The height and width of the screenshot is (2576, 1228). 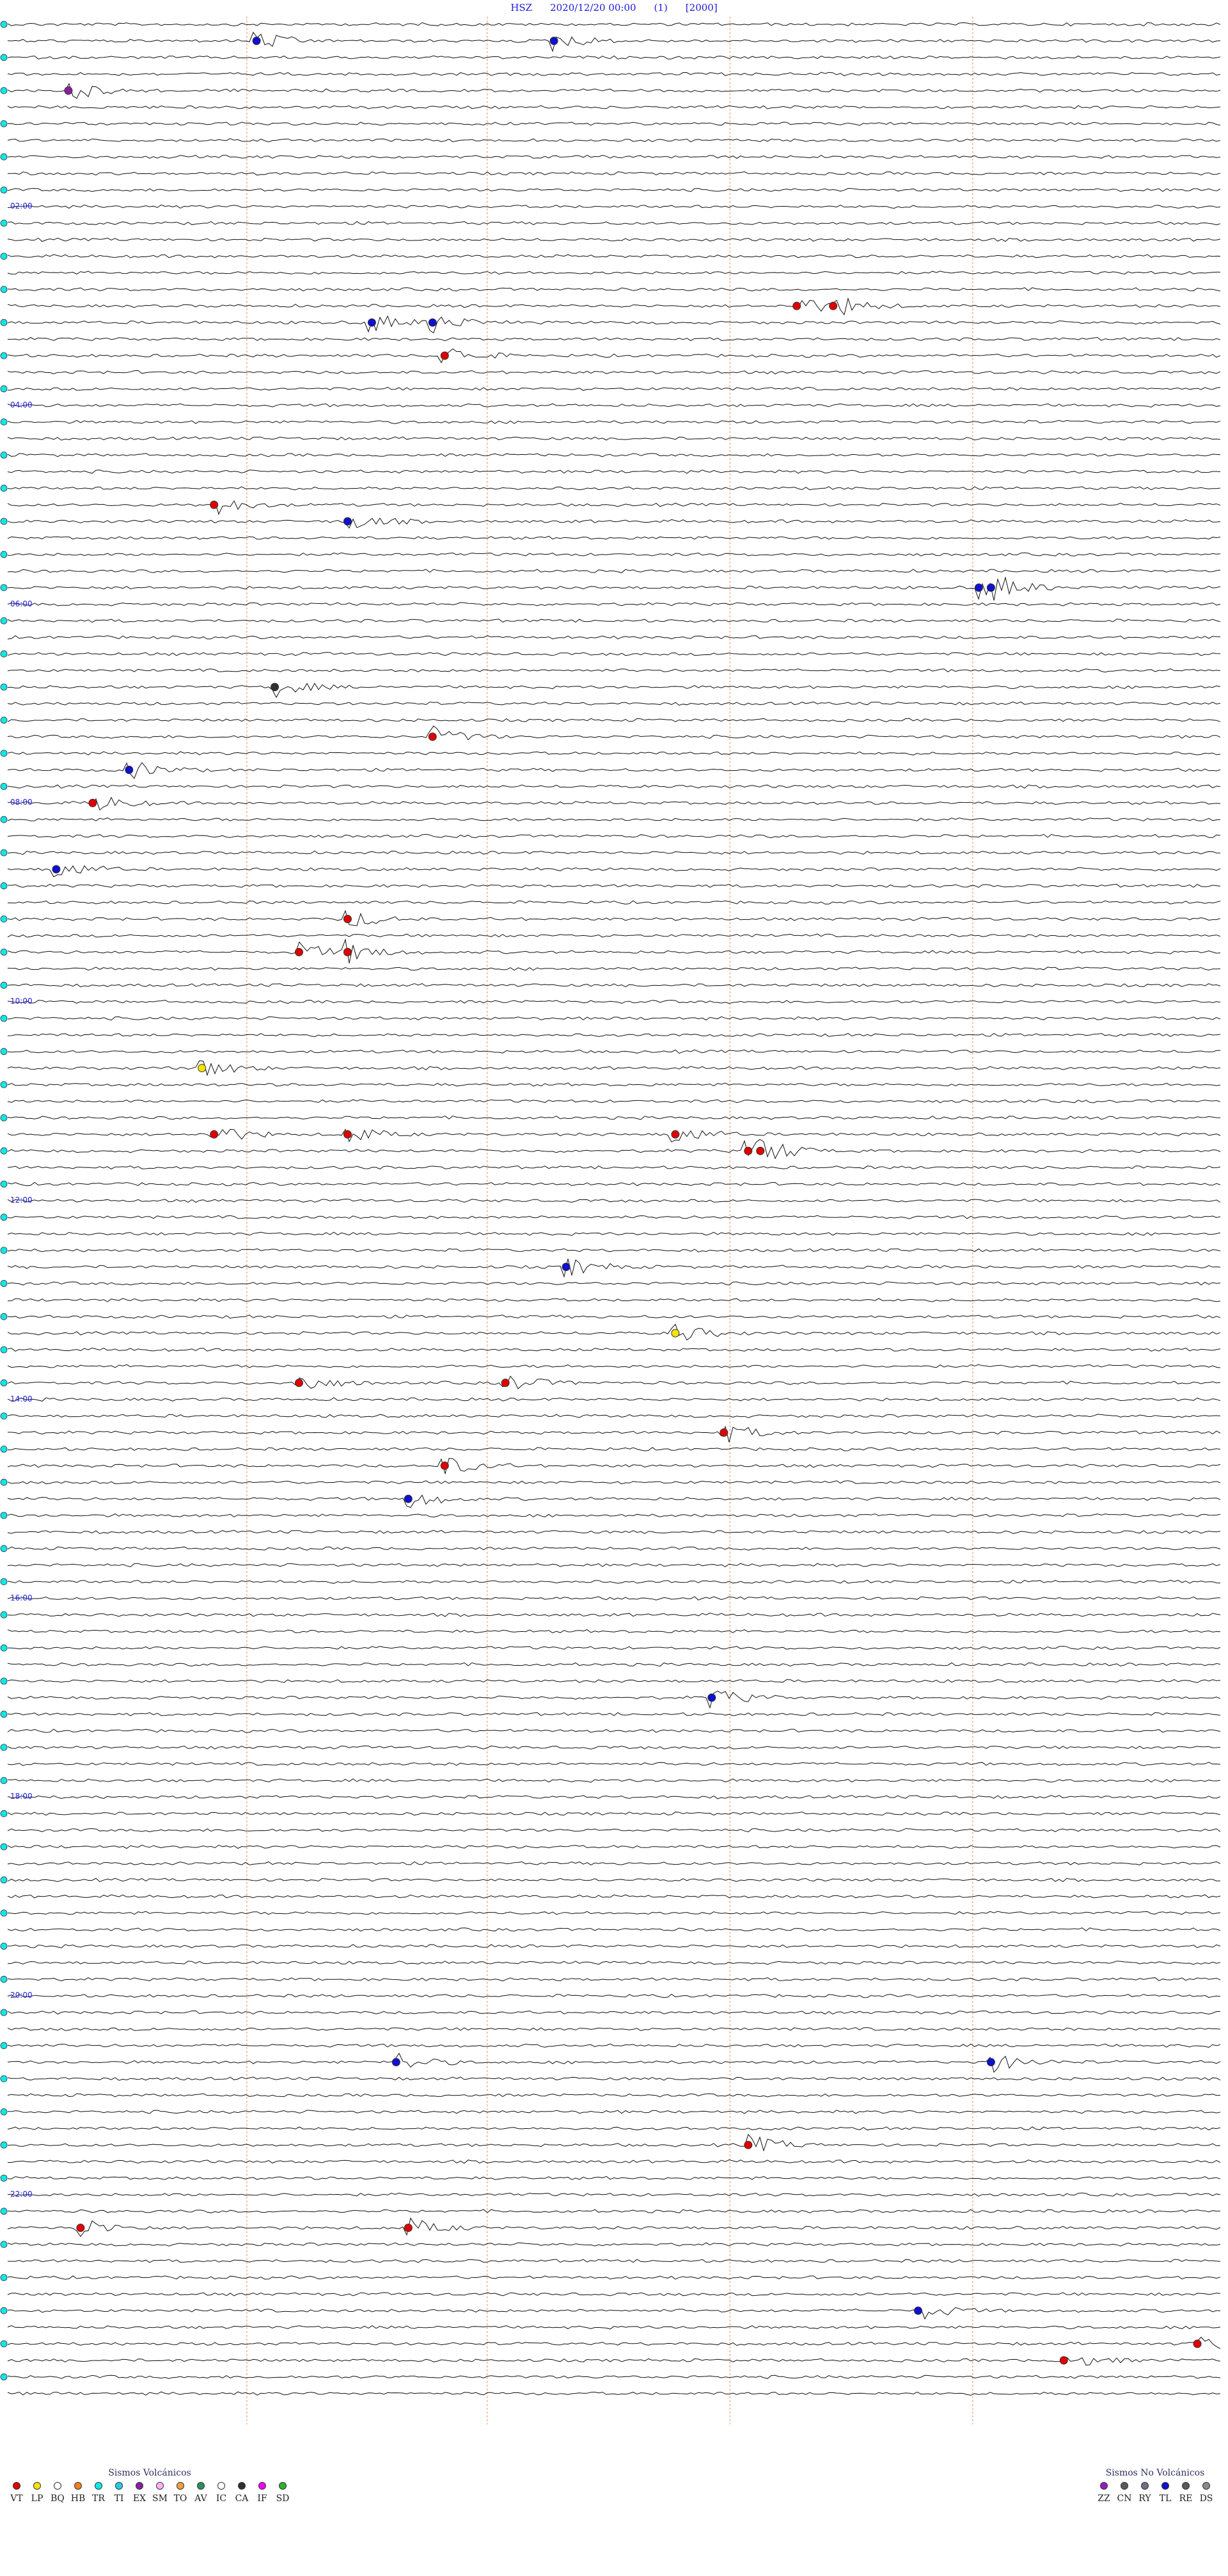 I want to click on legend-item-sm: SM, so click(x=160, y=2493).